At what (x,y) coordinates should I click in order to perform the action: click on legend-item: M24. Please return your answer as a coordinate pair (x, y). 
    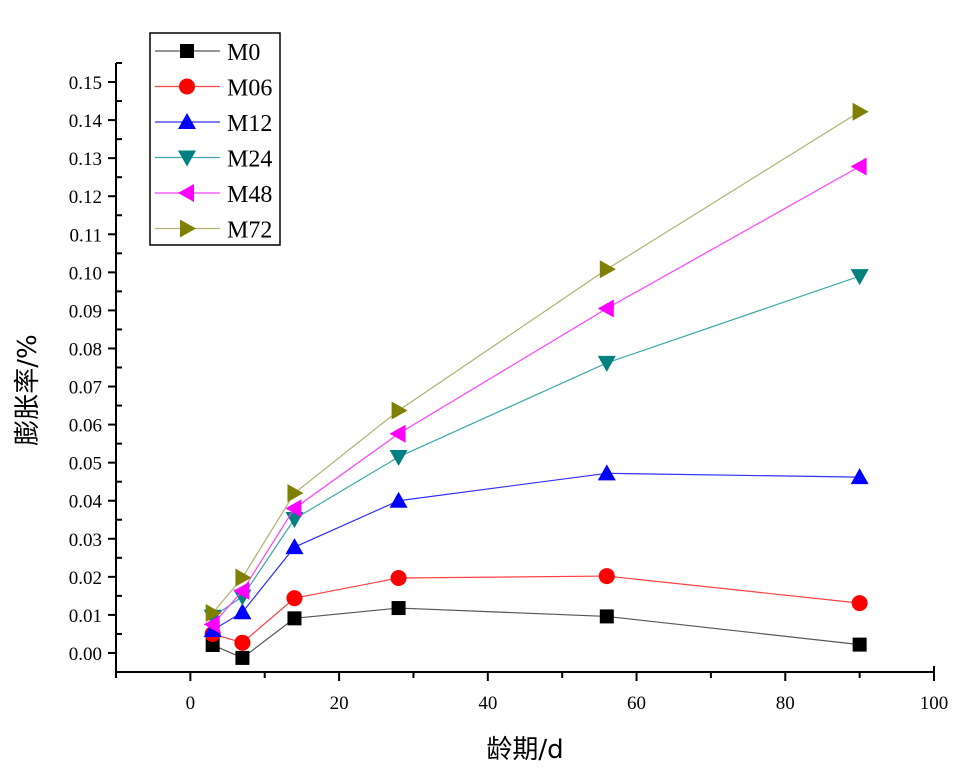
    Looking at the image, I should click on (213, 160).